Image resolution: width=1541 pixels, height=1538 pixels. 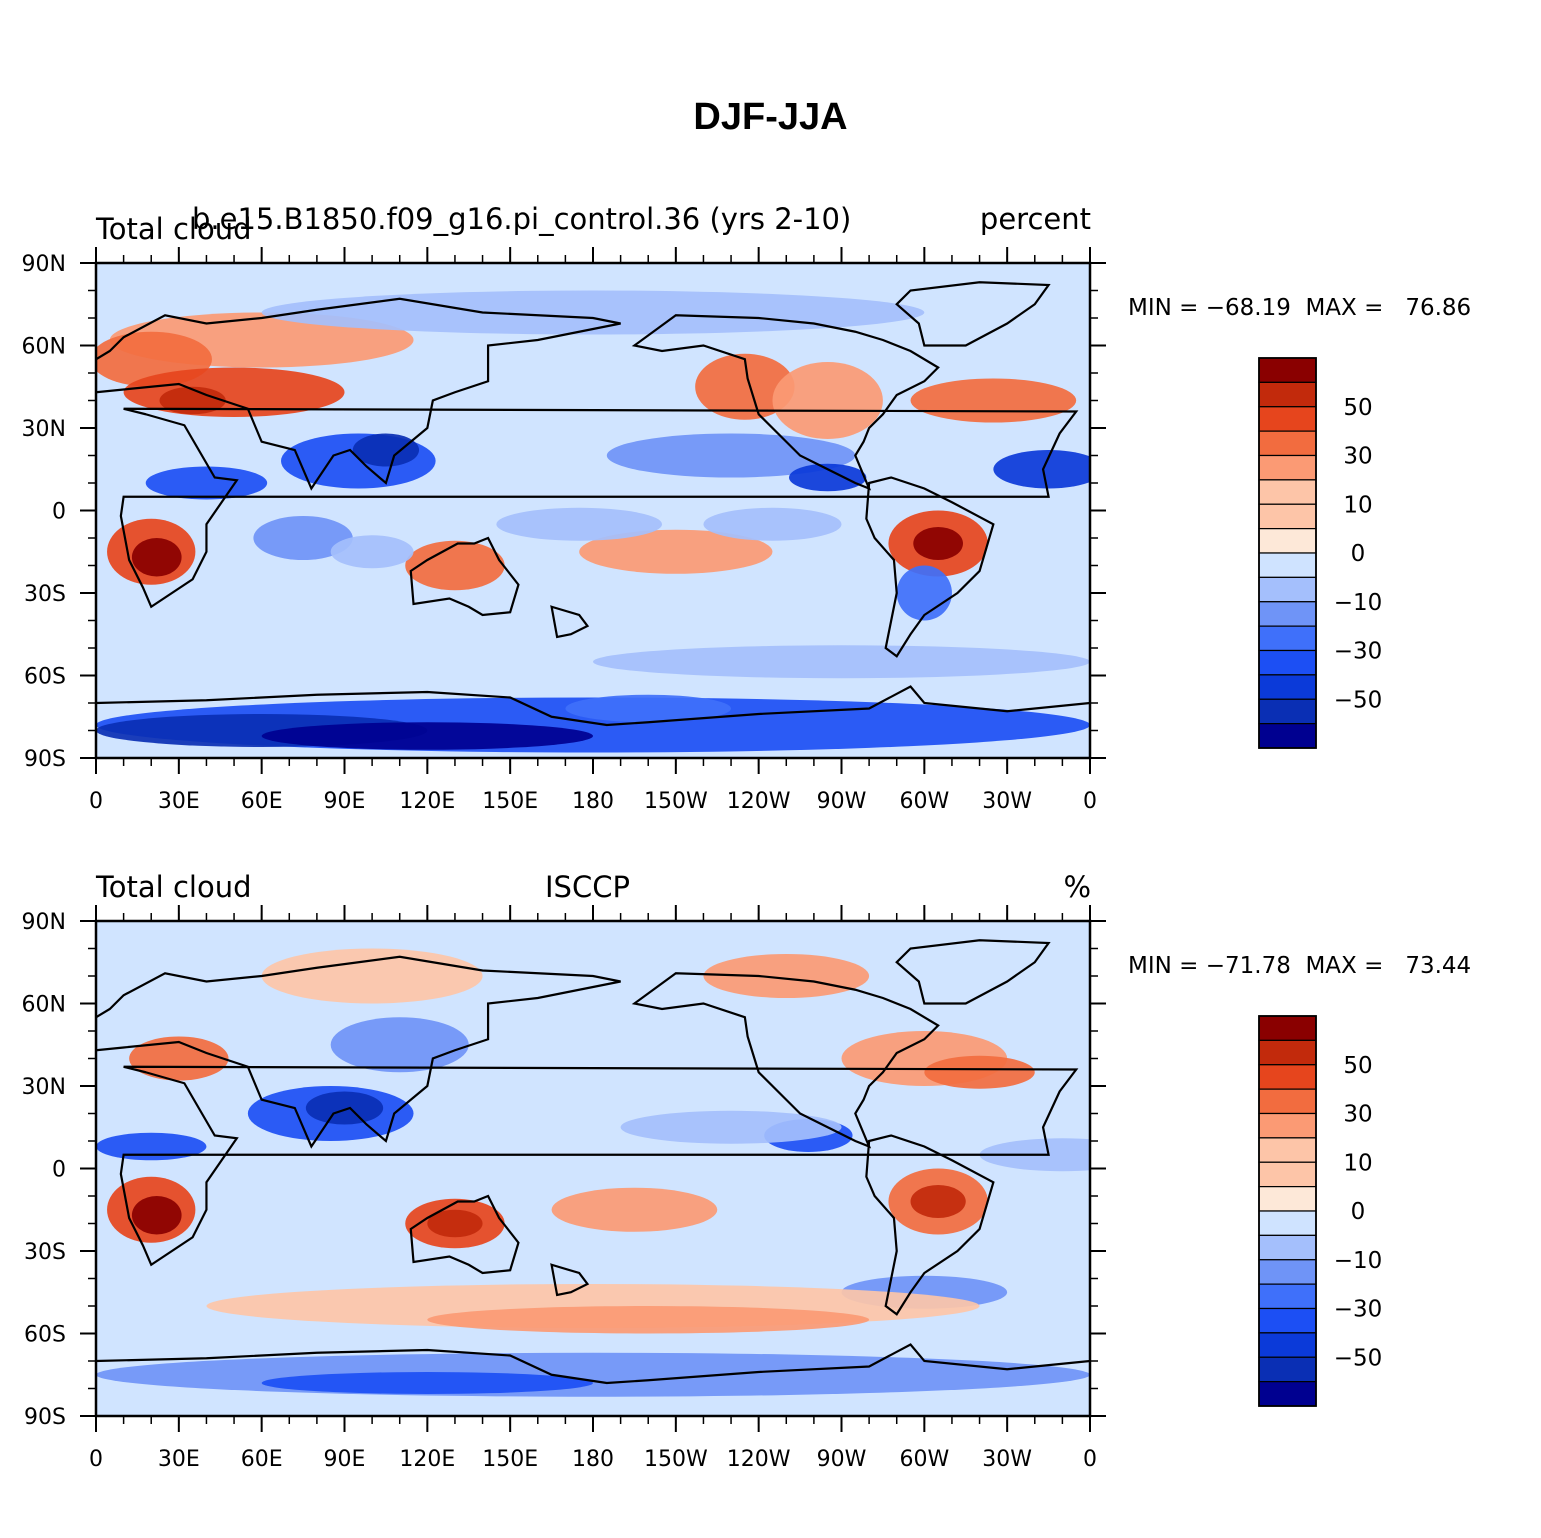 I want to click on y-tick-label: 30N, so click(x=44, y=429).